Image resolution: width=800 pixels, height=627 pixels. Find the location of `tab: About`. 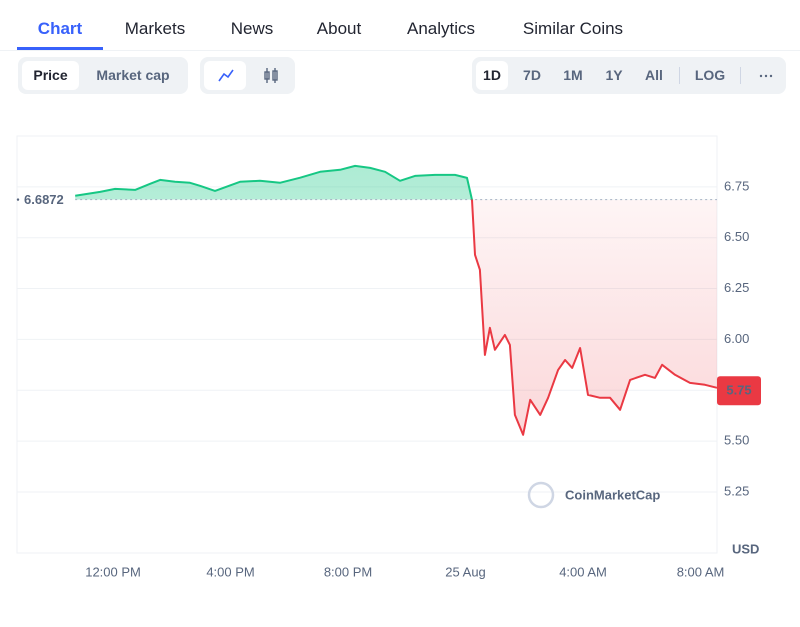

tab: About is located at coordinates (339, 28).